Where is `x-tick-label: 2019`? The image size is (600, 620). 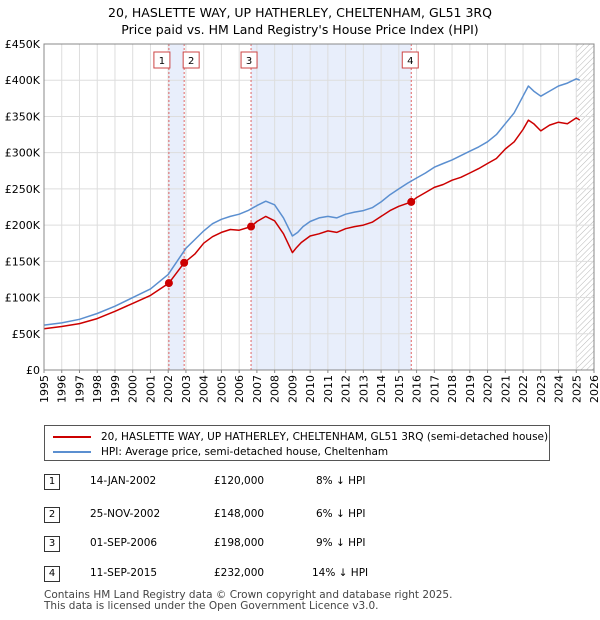
x-tick-label: 2019 is located at coordinates (470, 389).